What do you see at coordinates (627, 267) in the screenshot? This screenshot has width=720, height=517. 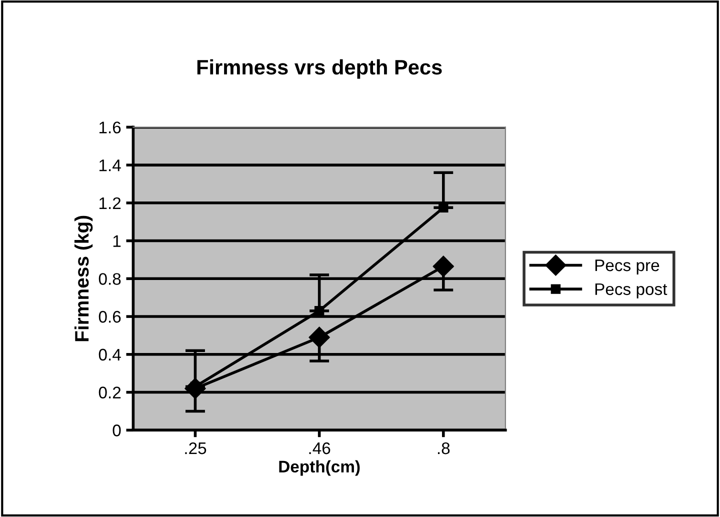 I see `legend-label: Pecs pre` at bounding box center [627, 267].